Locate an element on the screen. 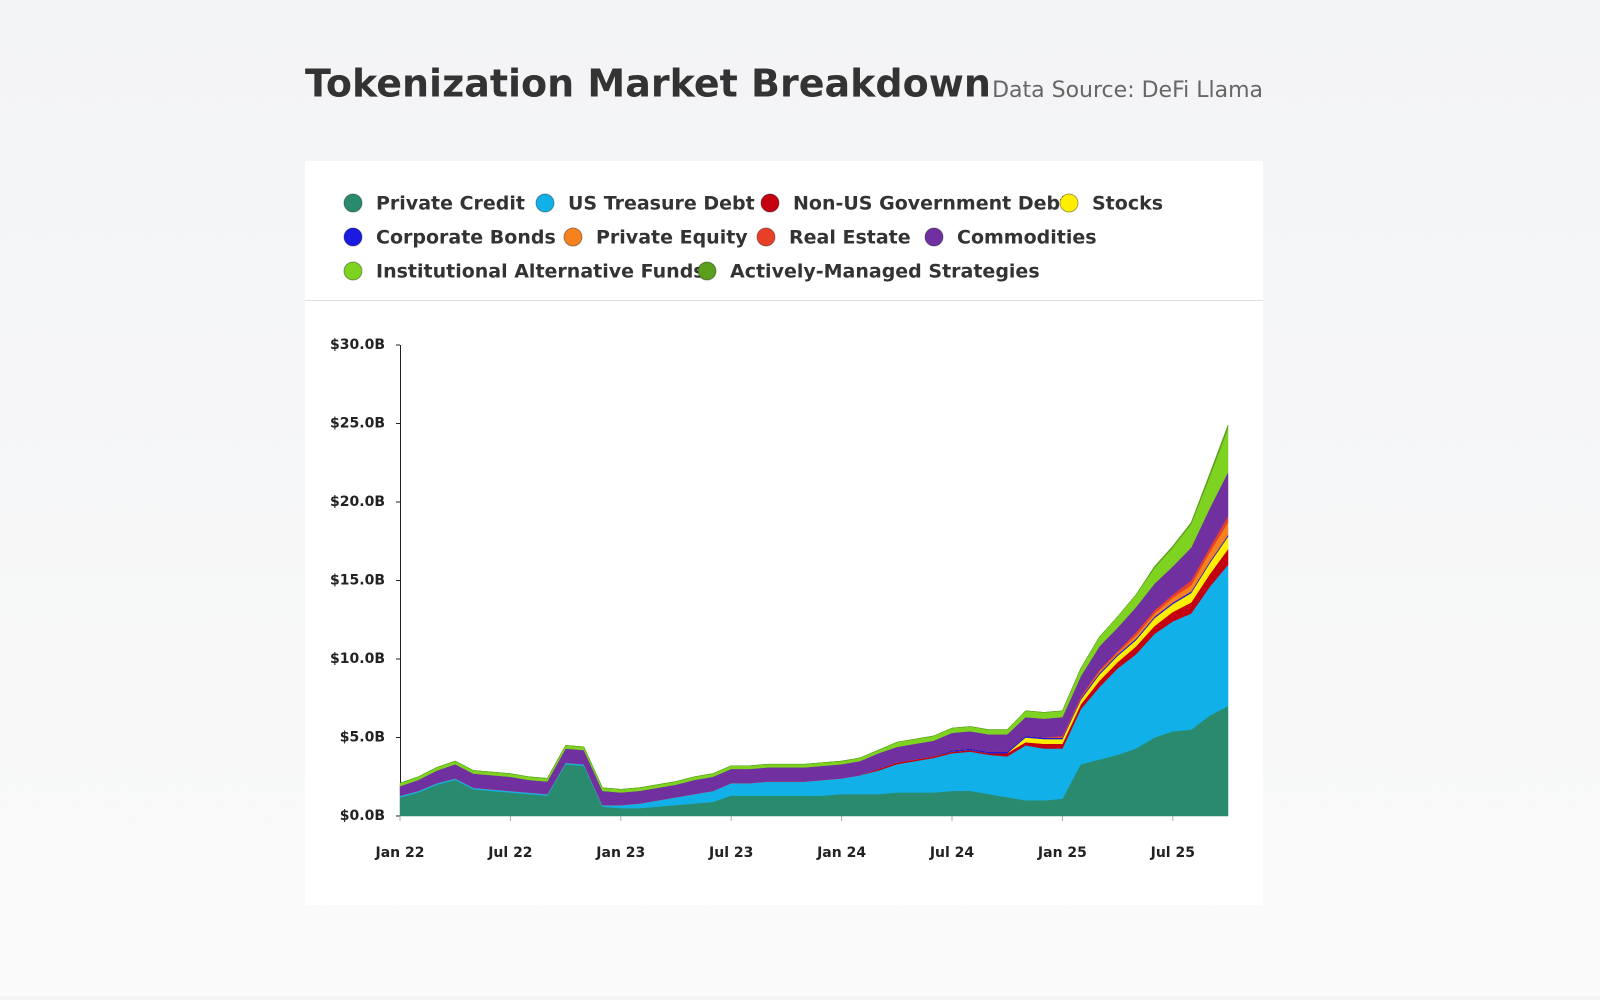  legend-label: Corporate Bonds is located at coordinates (466, 238).